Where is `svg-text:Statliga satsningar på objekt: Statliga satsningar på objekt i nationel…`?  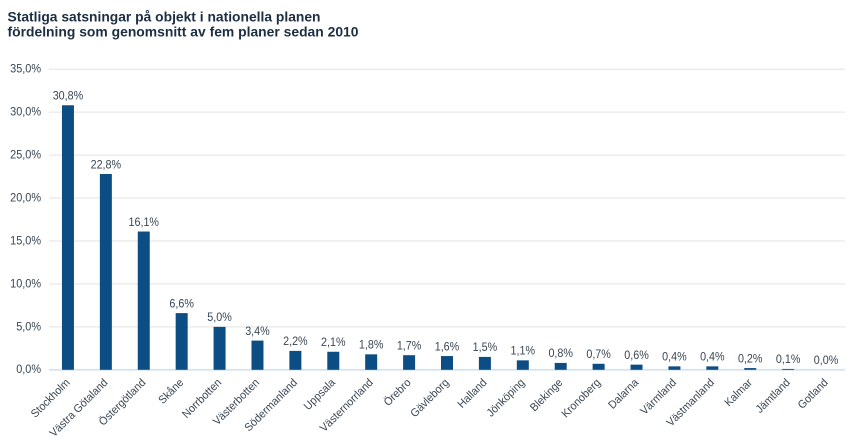
svg-text:Statliga satsningar på objekt: Statliga satsningar på objekt i nationel… is located at coordinates (164, 17).